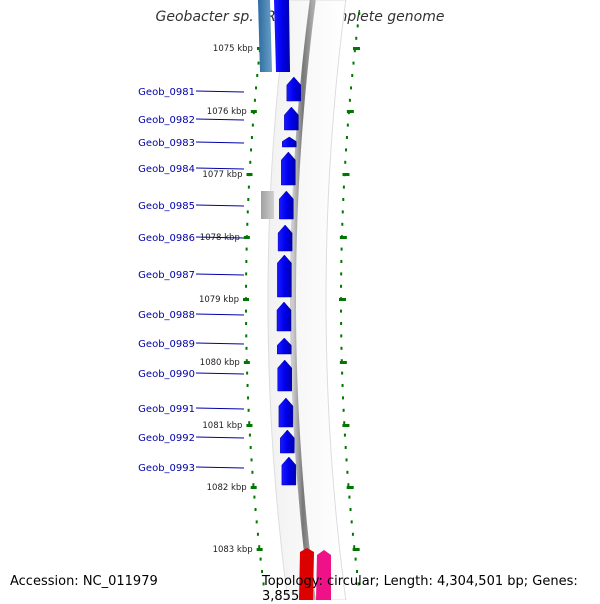 This screenshot has height=604, width=600. Describe the element at coordinates (166, 374) in the screenshot. I see `gene-label: Geob_0990` at that location.